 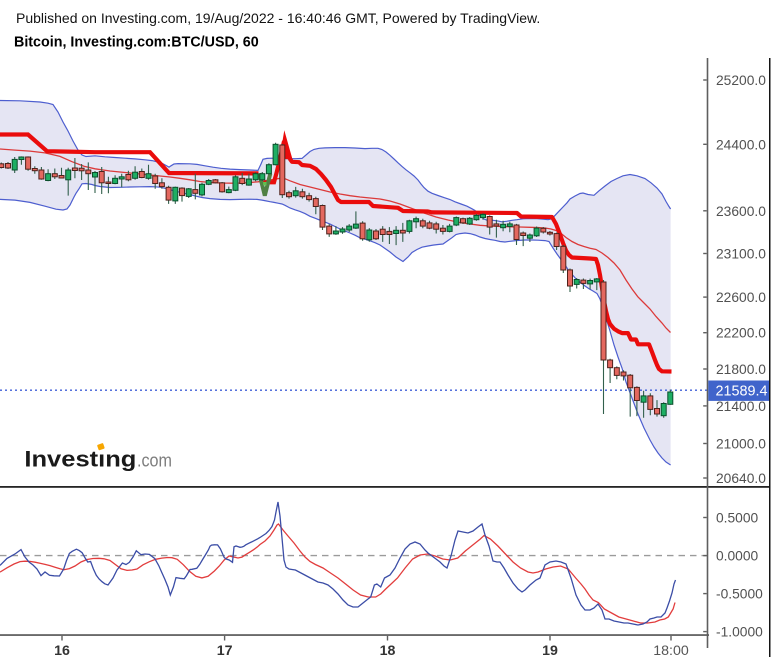 What do you see at coordinates (737, 518) in the screenshot?
I see `svg-text: 0.5000` at bounding box center [737, 518].